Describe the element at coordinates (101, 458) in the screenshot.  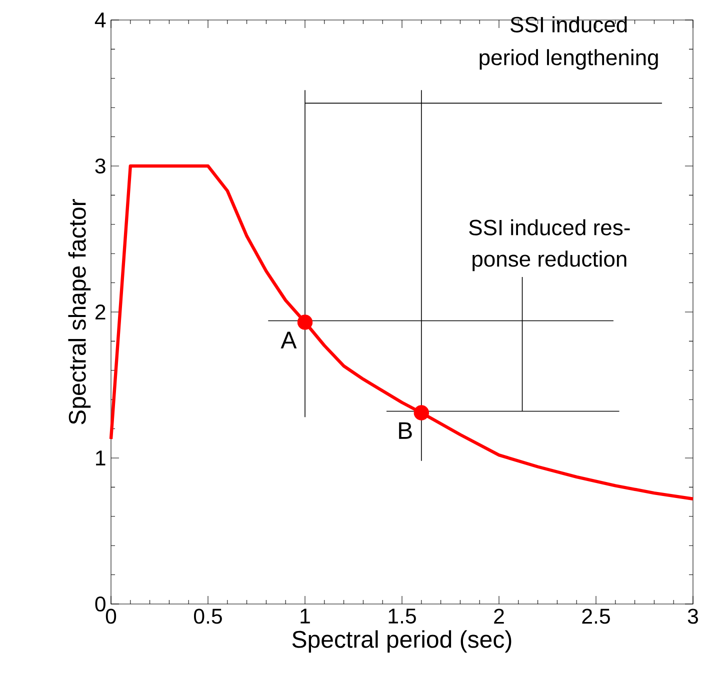
I see `y-tick-label: 1` at that location.